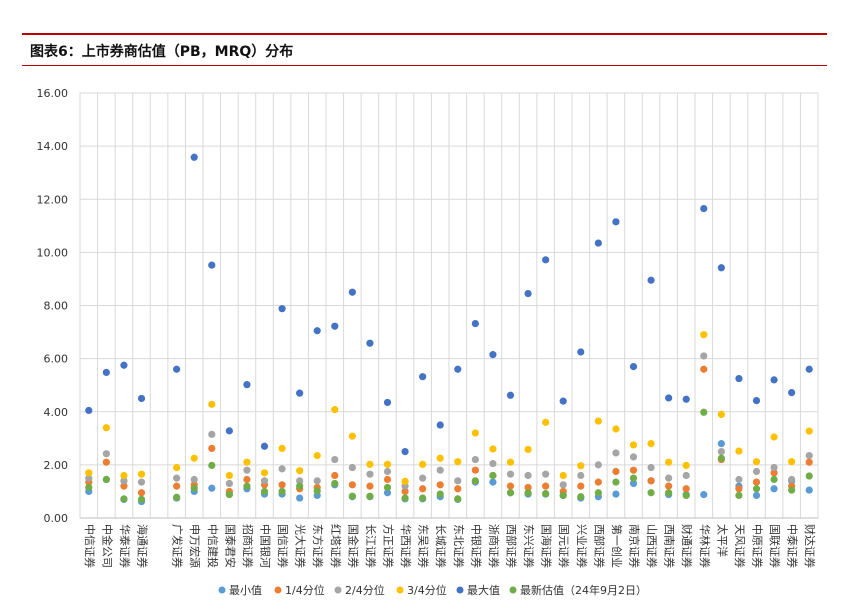 The image size is (853, 613). I want to click on x-tick-label: 太平洋, so click(722, 540).